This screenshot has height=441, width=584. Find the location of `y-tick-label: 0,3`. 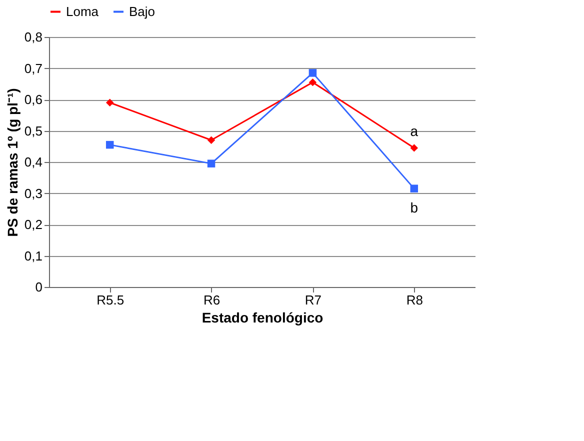

y-tick-label: 0,3 is located at coordinates (33, 193).